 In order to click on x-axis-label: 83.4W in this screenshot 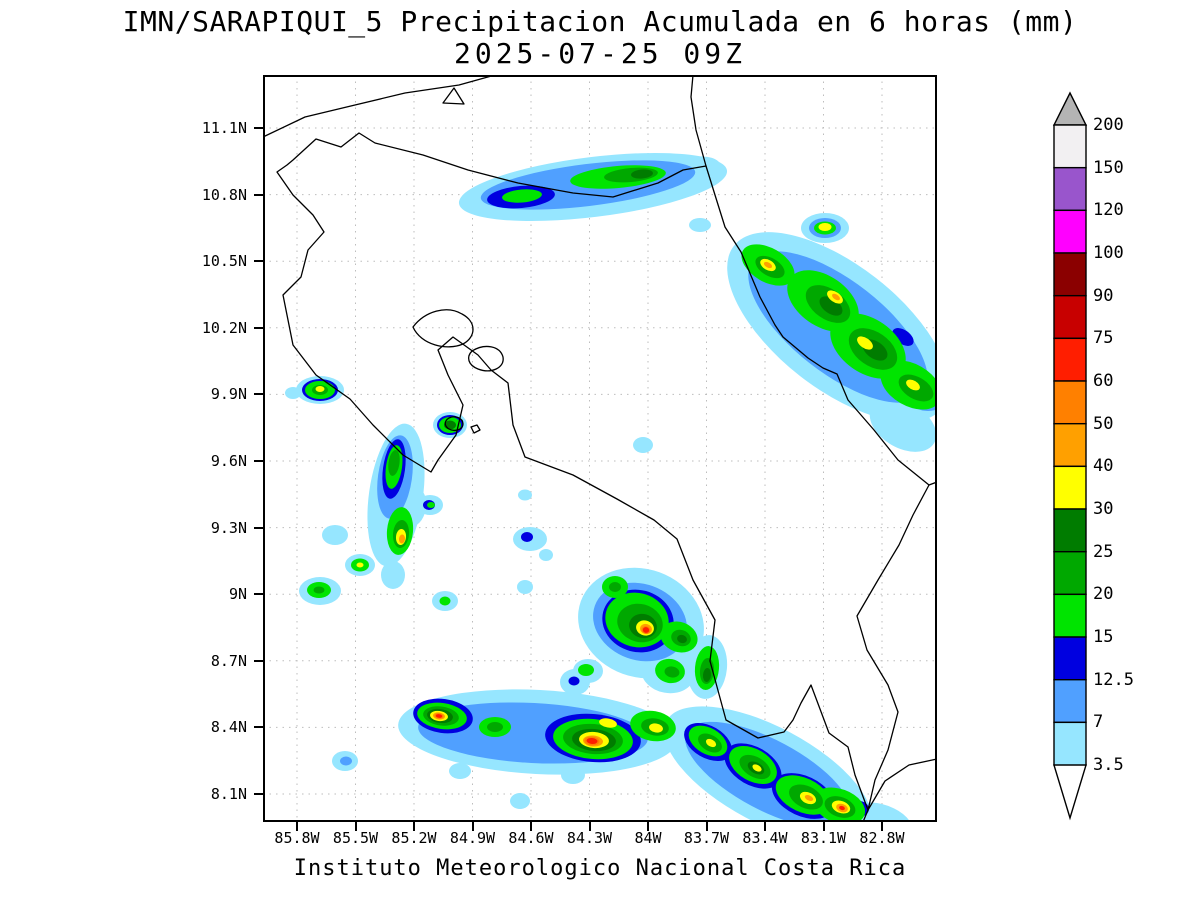, I will do `click(765, 838)`.